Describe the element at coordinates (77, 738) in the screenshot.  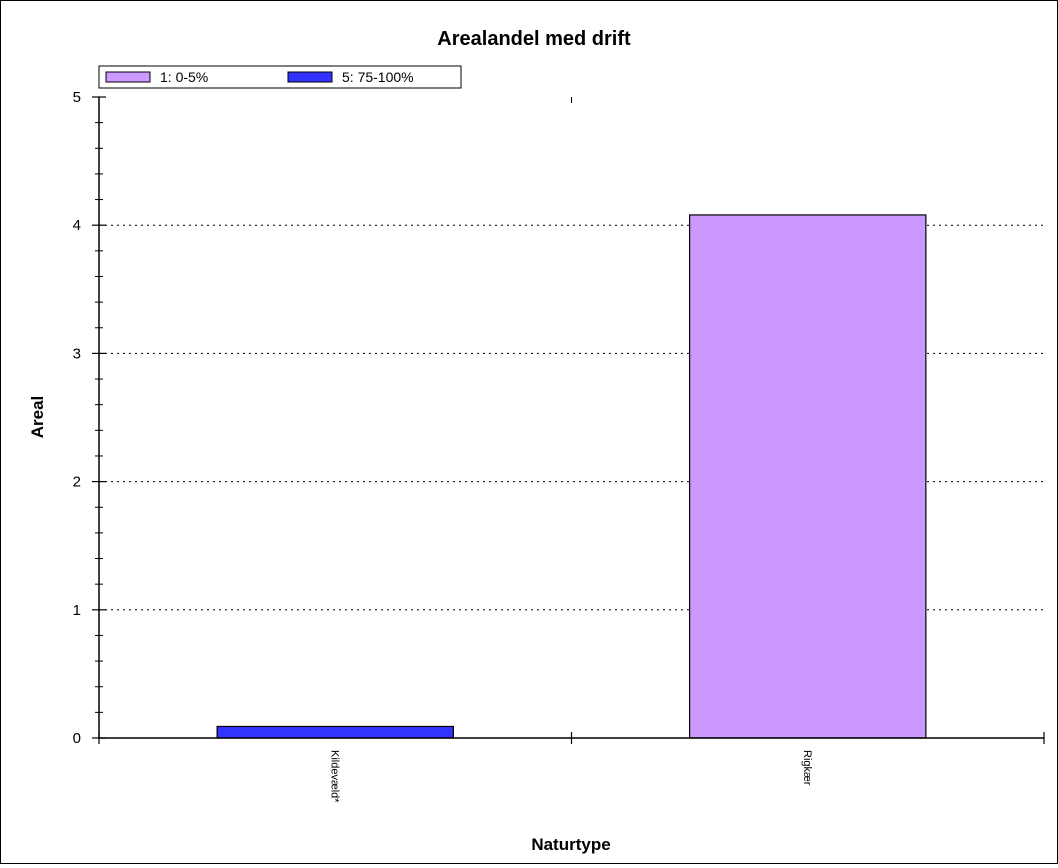
I see `y-tick-label: 0` at that location.